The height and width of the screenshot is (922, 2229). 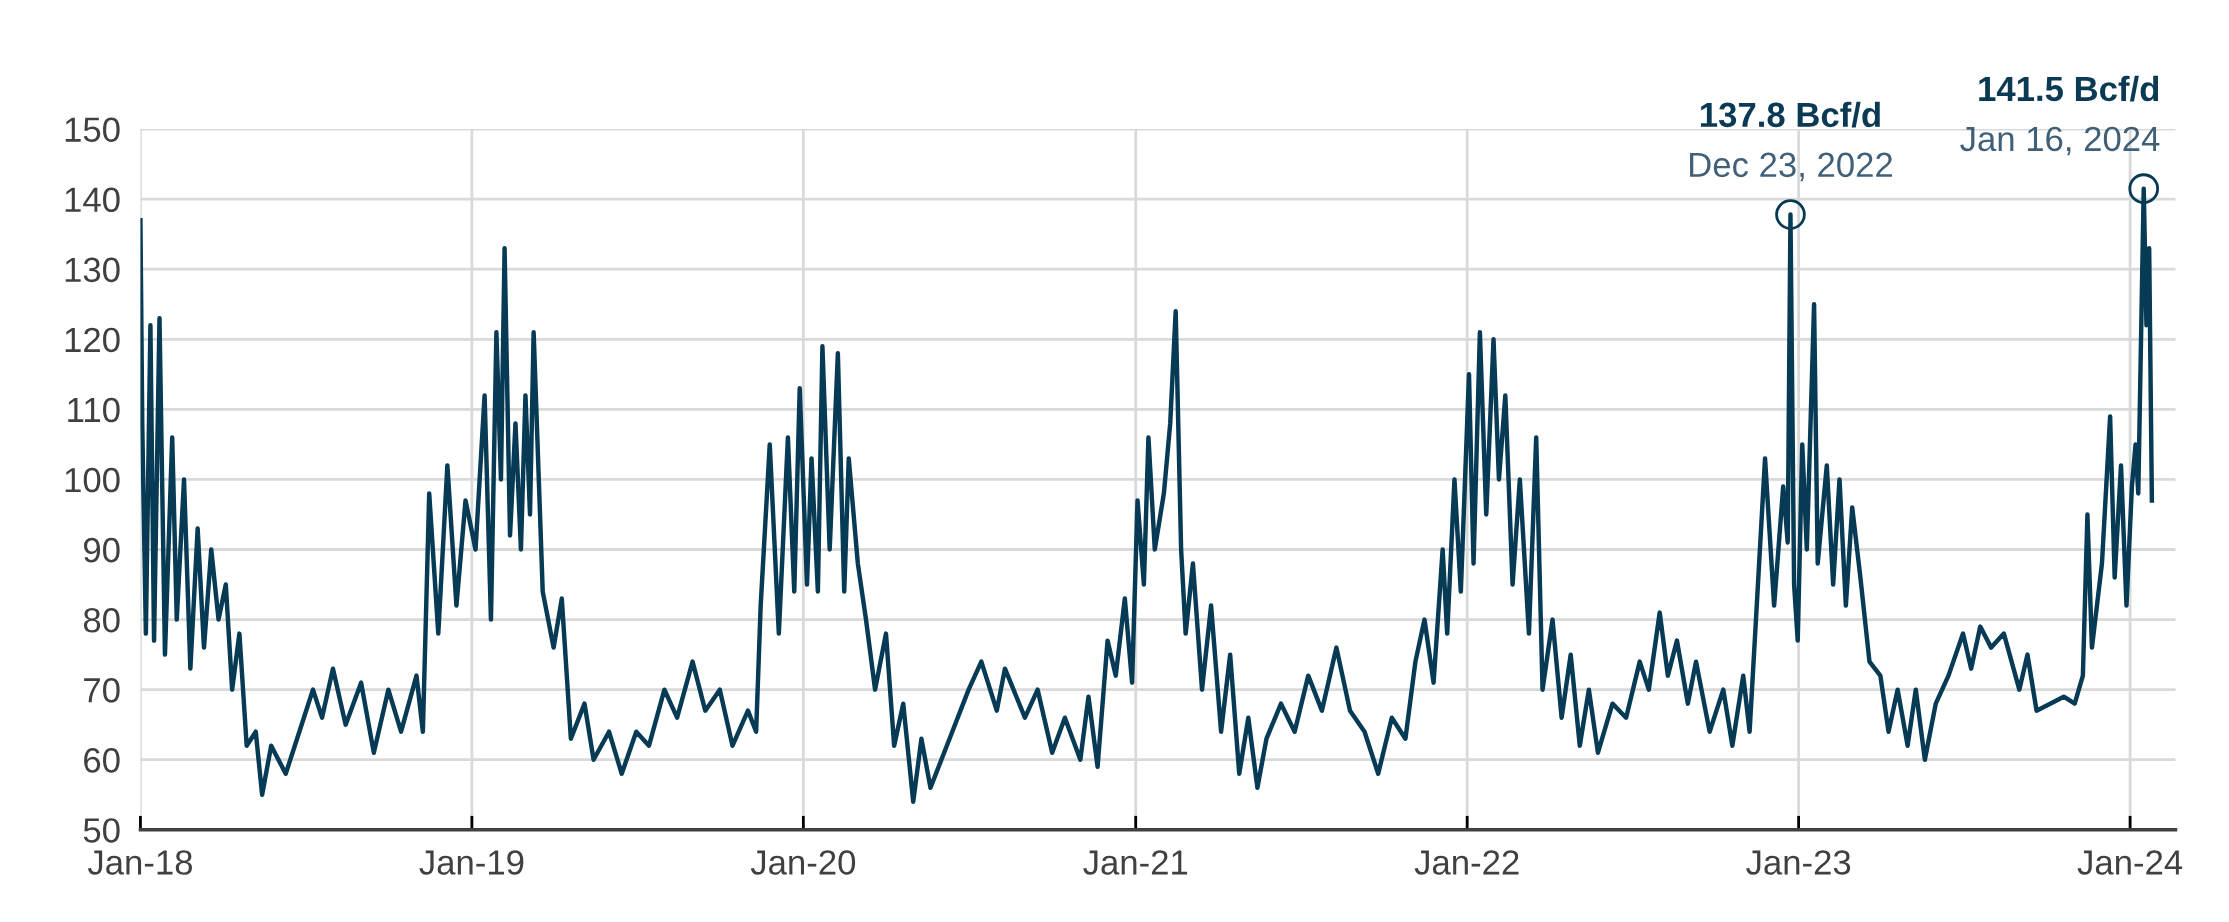 I want to click on x-tick-label: Jan-23, so click(x=1798, y=862).